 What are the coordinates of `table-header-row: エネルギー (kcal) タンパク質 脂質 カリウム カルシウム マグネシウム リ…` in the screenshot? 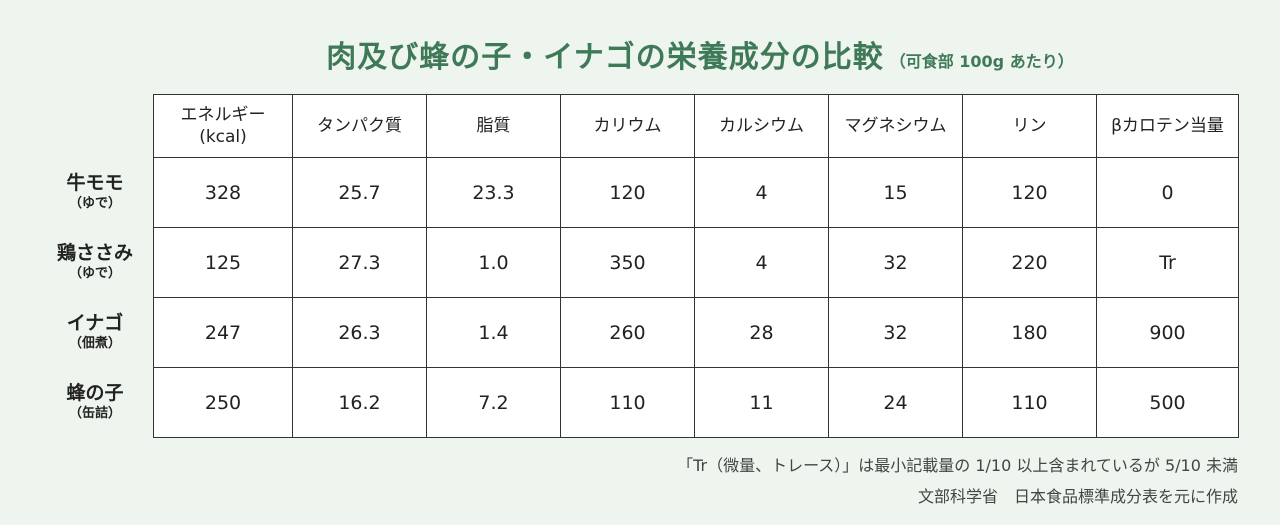 It's located at (696, 126).